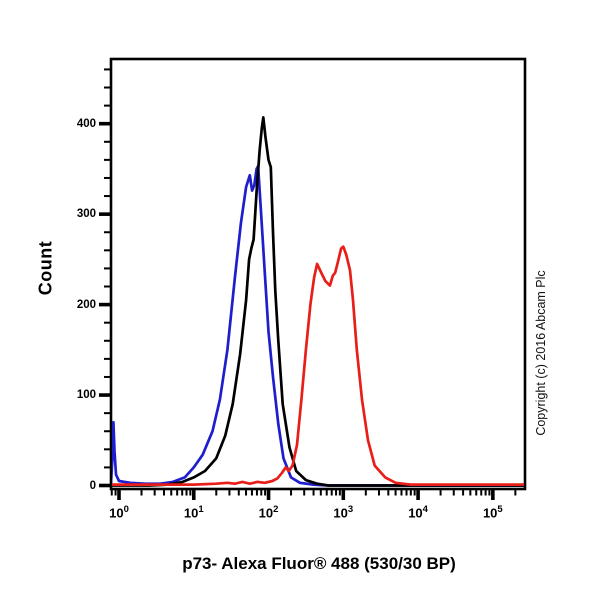 The height and width of the screenshot is (600, 600). What do you see at coordinates (86, 214) in the screenshot?
I see `y-tick-label-300: 300` at bounding box center [86, 214].